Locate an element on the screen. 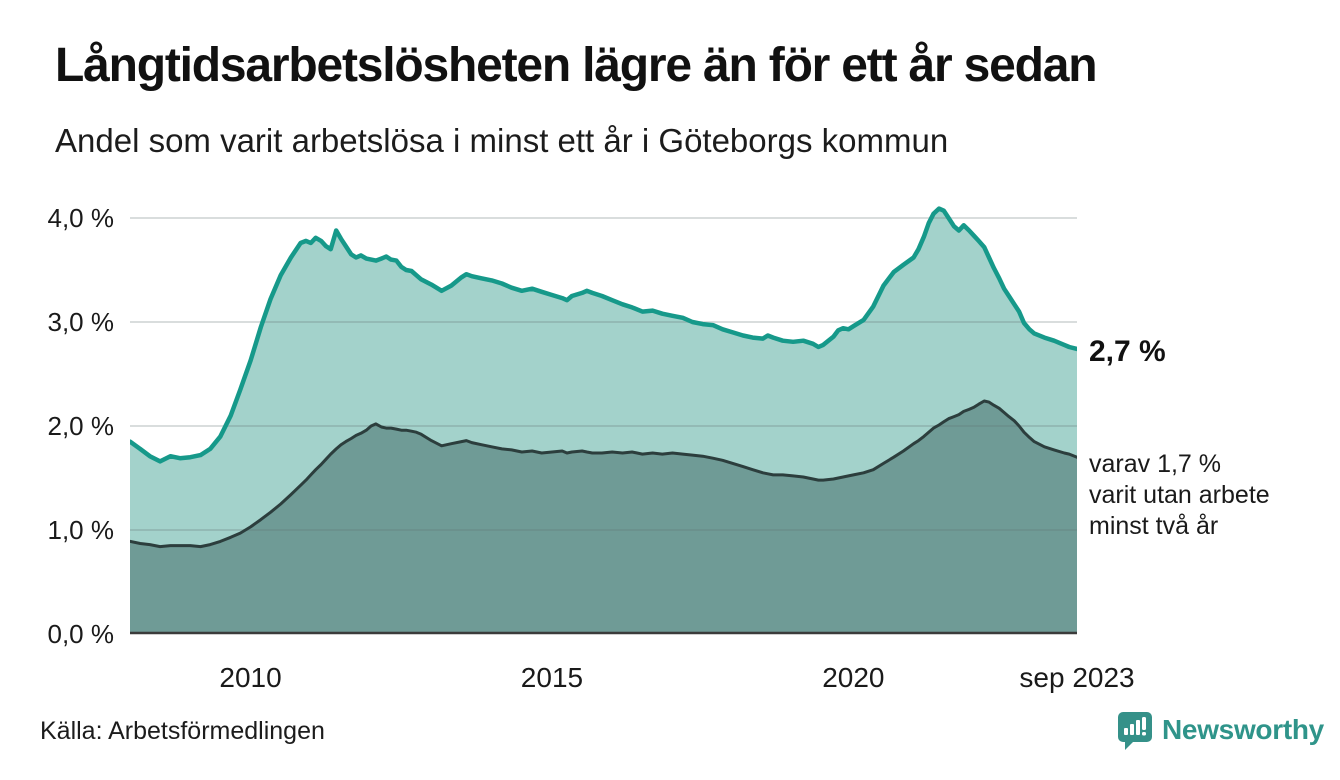  y-axis-label: 4,0 % is located at coordinates (81, 218).